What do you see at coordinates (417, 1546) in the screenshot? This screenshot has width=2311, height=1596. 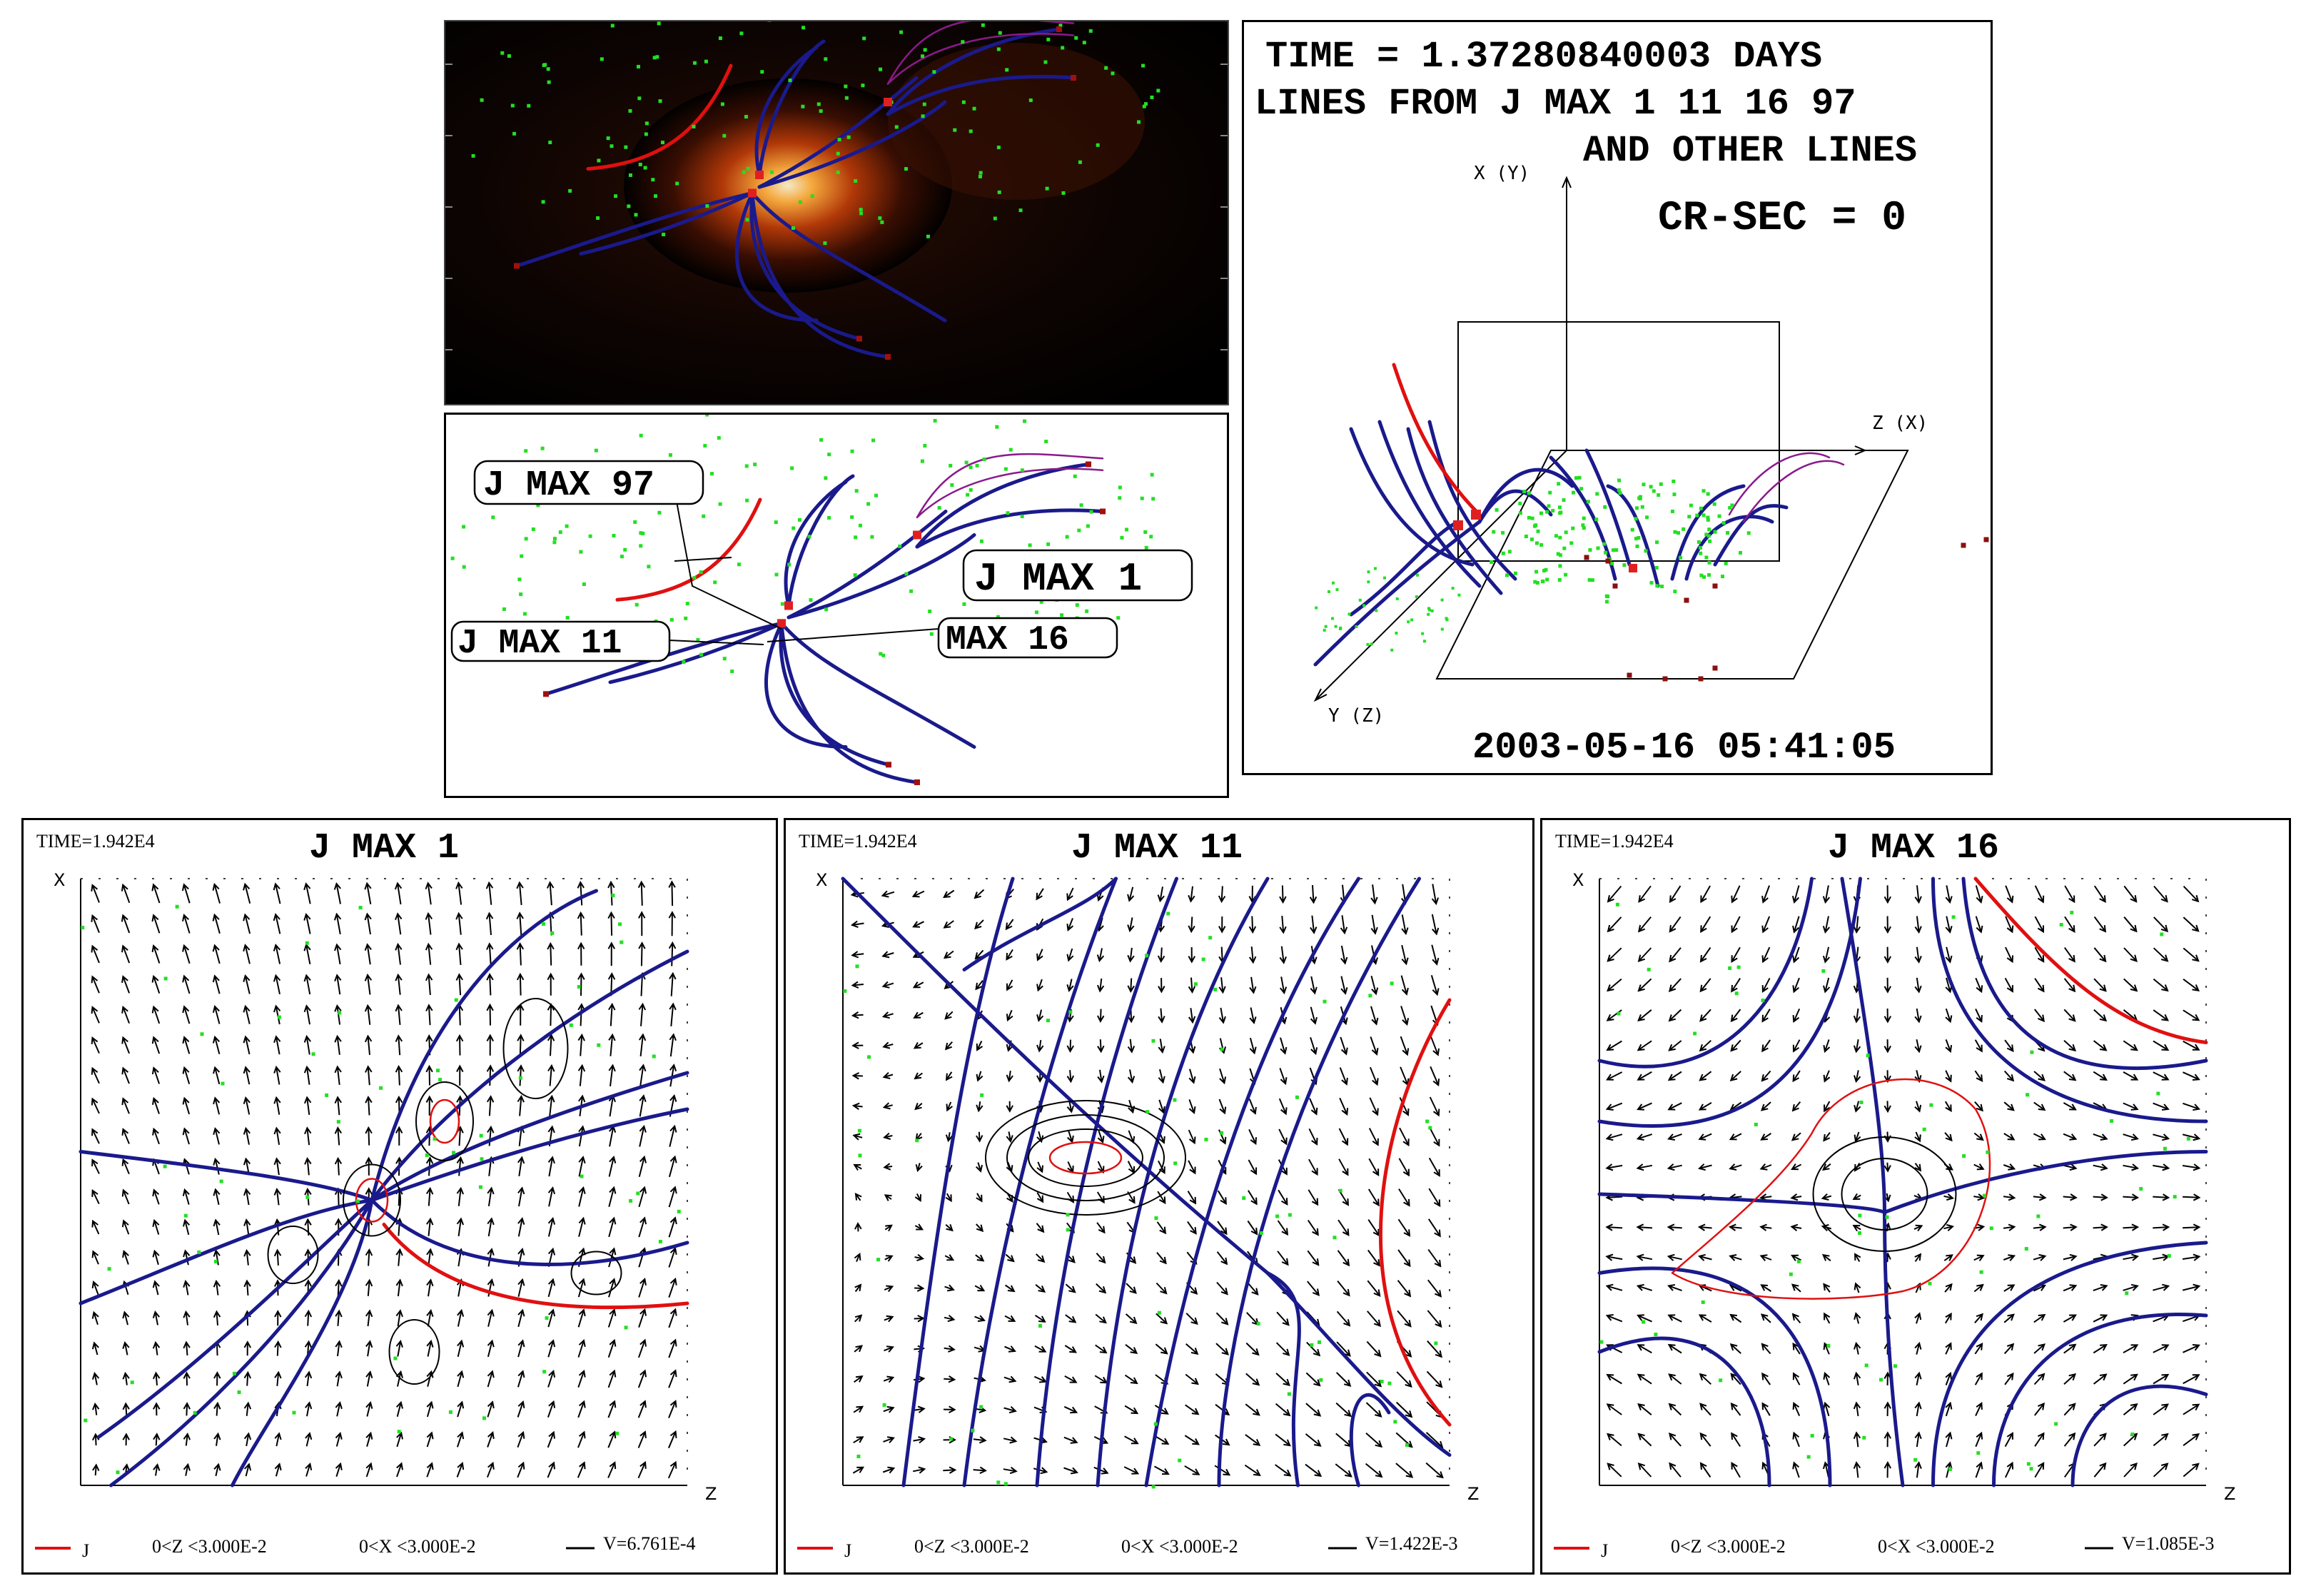 I see `range-x: 0<X <3.000E-2` at bounding box center [417, 1546].